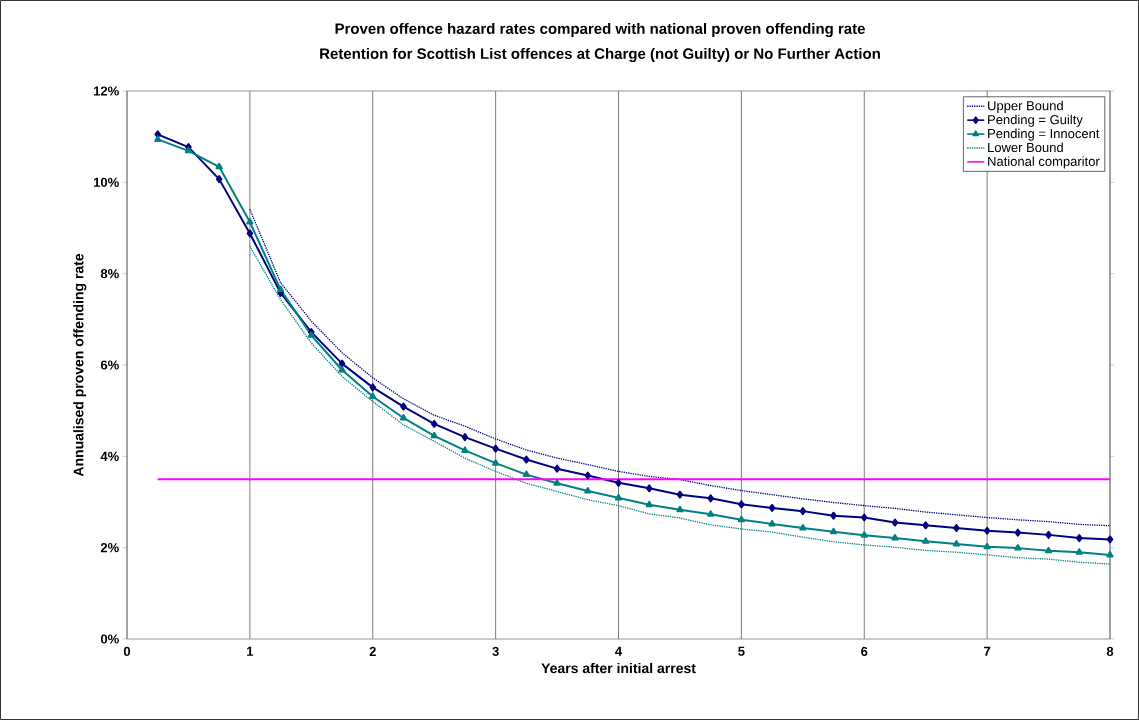 This screenshot has width=1139, height=720. What do you see at coordinates (106, 182) in the screenshot?
I see `y-tick-label: 10%` at bounding box center [106, 182].